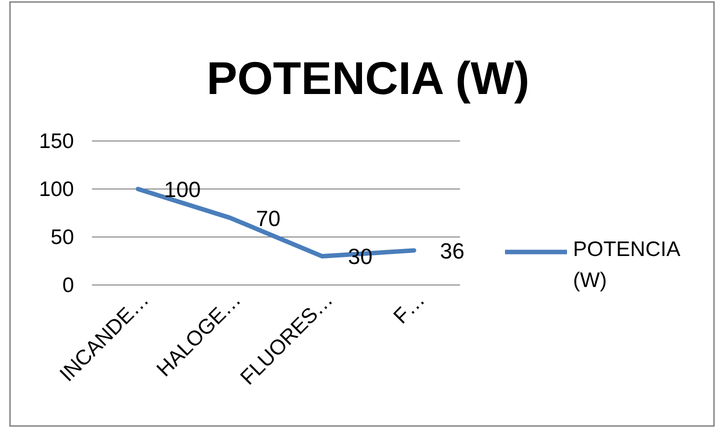 The image size is (716, 428). What do you see at coordinates (56, 189) in the screenshot?
I see `y-tick-label: 100` at bounding box center [56, 189].